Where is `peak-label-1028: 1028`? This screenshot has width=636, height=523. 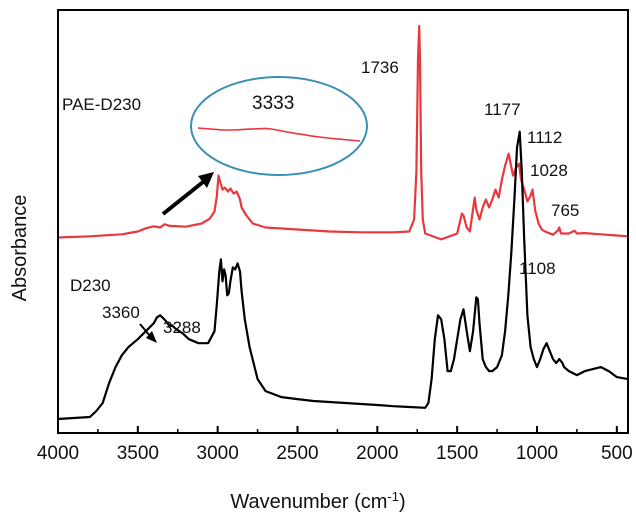 peak-label-1028: 1028 is located at coordinates (549, 170).